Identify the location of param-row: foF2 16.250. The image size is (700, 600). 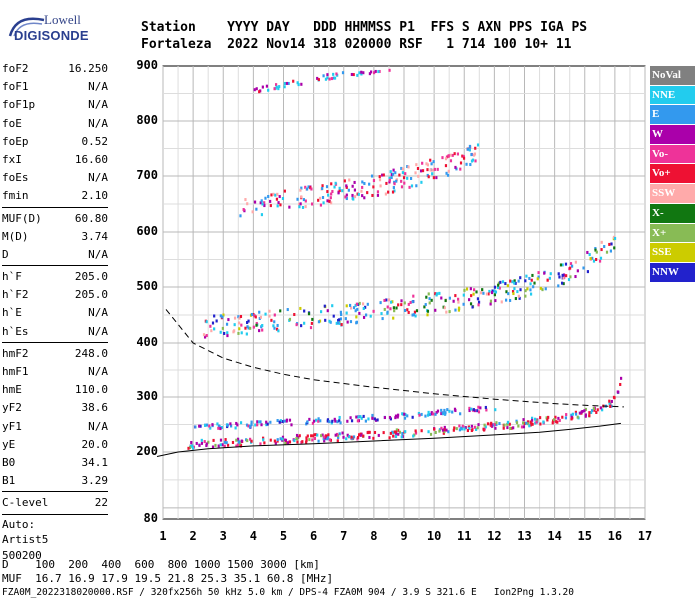
(55, 69).